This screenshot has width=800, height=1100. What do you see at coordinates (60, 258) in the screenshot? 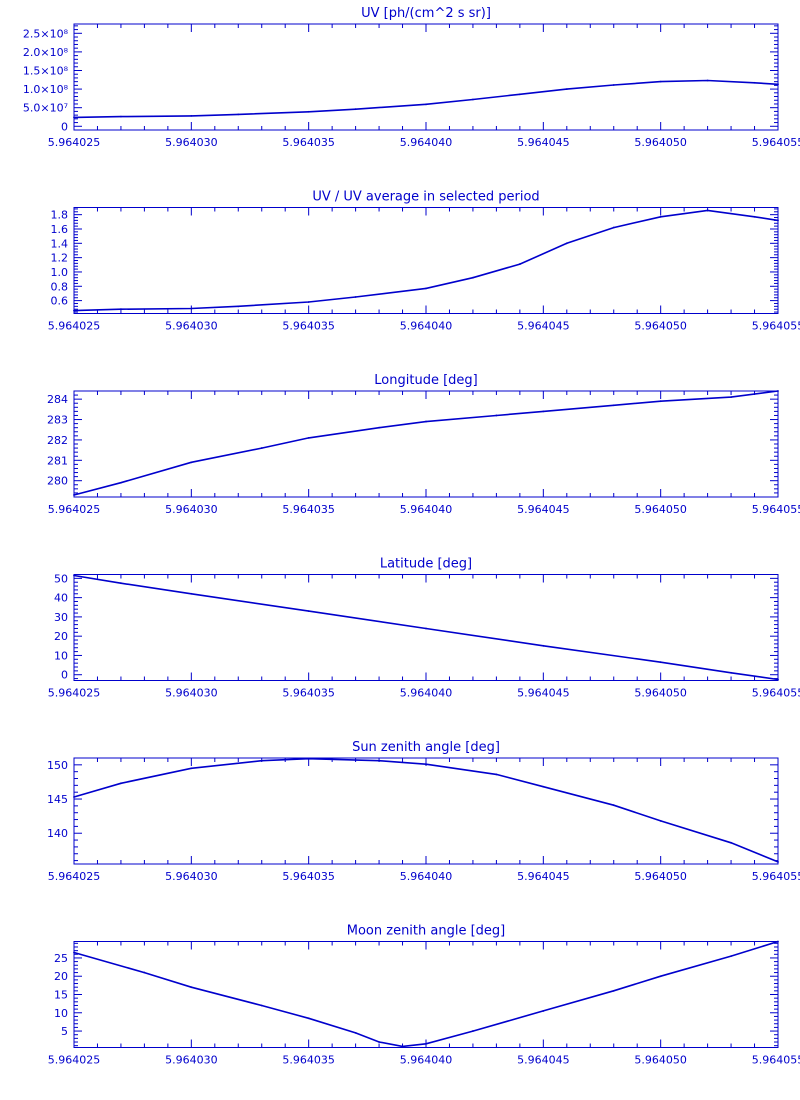
I see `y-tick-label: 1.2` at bounding box center [60, 258].